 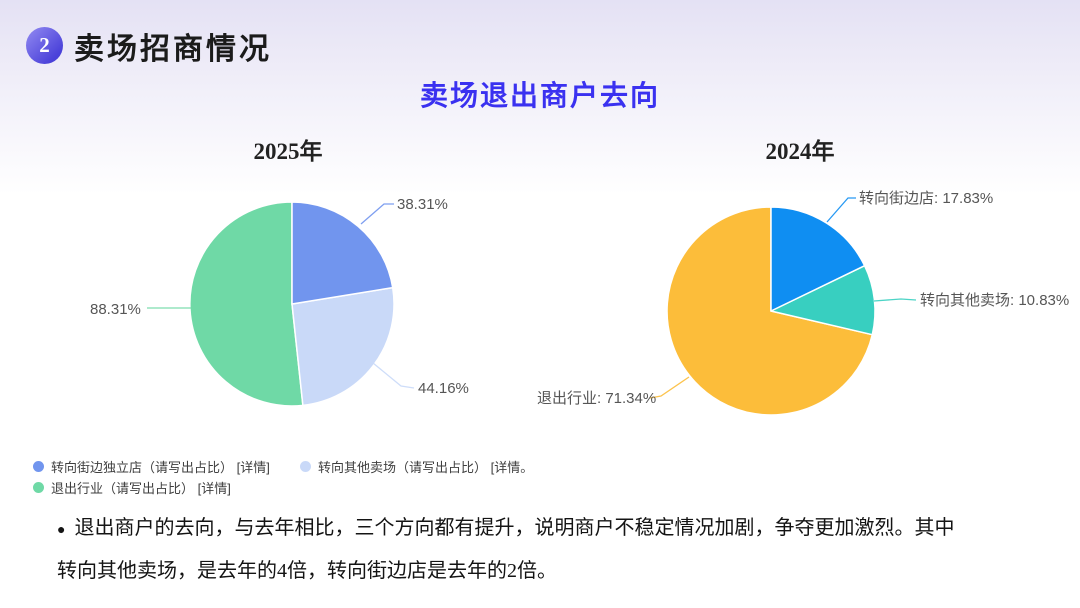 I want to click on legend-item-other-mall: 转向其他卖场（请写出占比） [详情。, so click(x=416, y=466).